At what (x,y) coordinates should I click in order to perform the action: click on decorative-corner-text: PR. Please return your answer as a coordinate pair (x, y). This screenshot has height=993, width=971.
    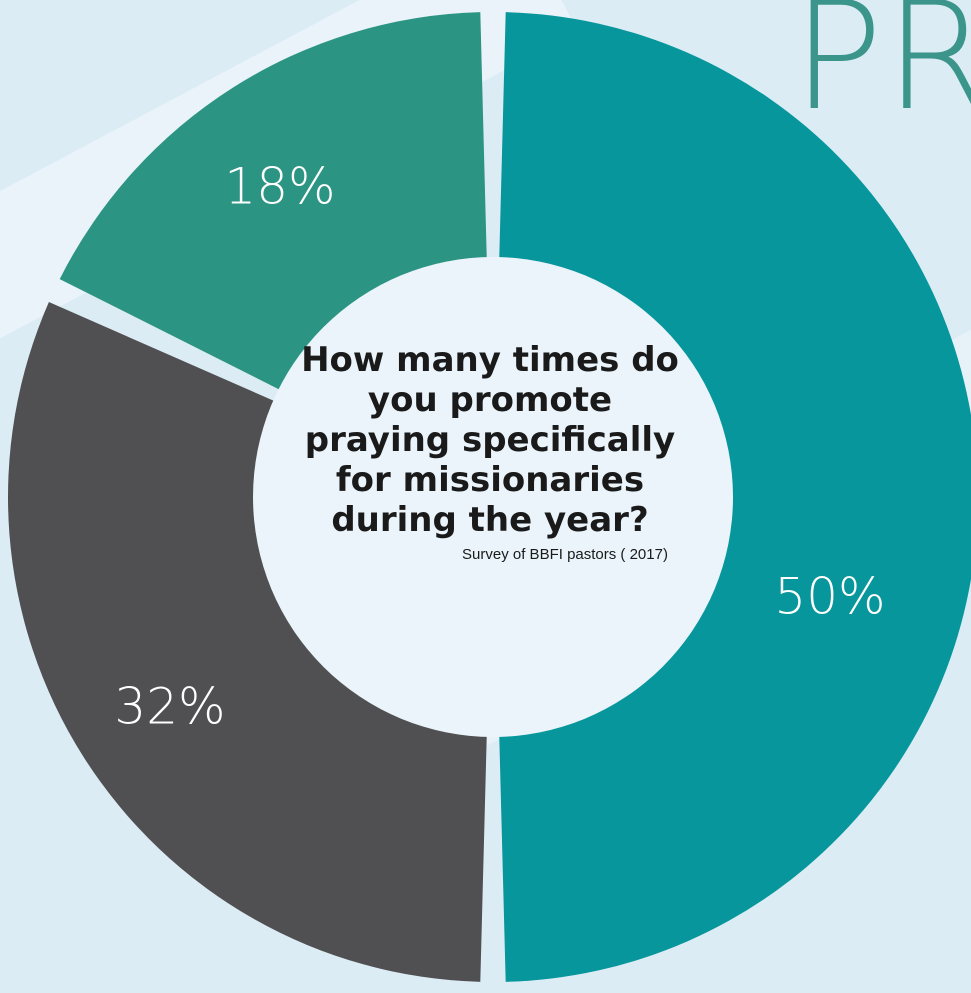
    Looking at the image, I should click on (881, 72).